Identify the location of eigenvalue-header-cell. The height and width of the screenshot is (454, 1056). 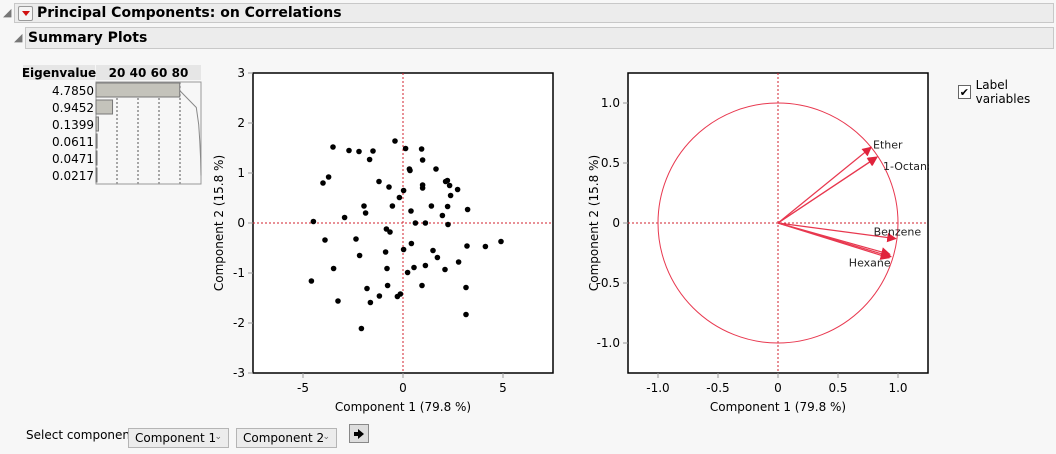
(59, 72).